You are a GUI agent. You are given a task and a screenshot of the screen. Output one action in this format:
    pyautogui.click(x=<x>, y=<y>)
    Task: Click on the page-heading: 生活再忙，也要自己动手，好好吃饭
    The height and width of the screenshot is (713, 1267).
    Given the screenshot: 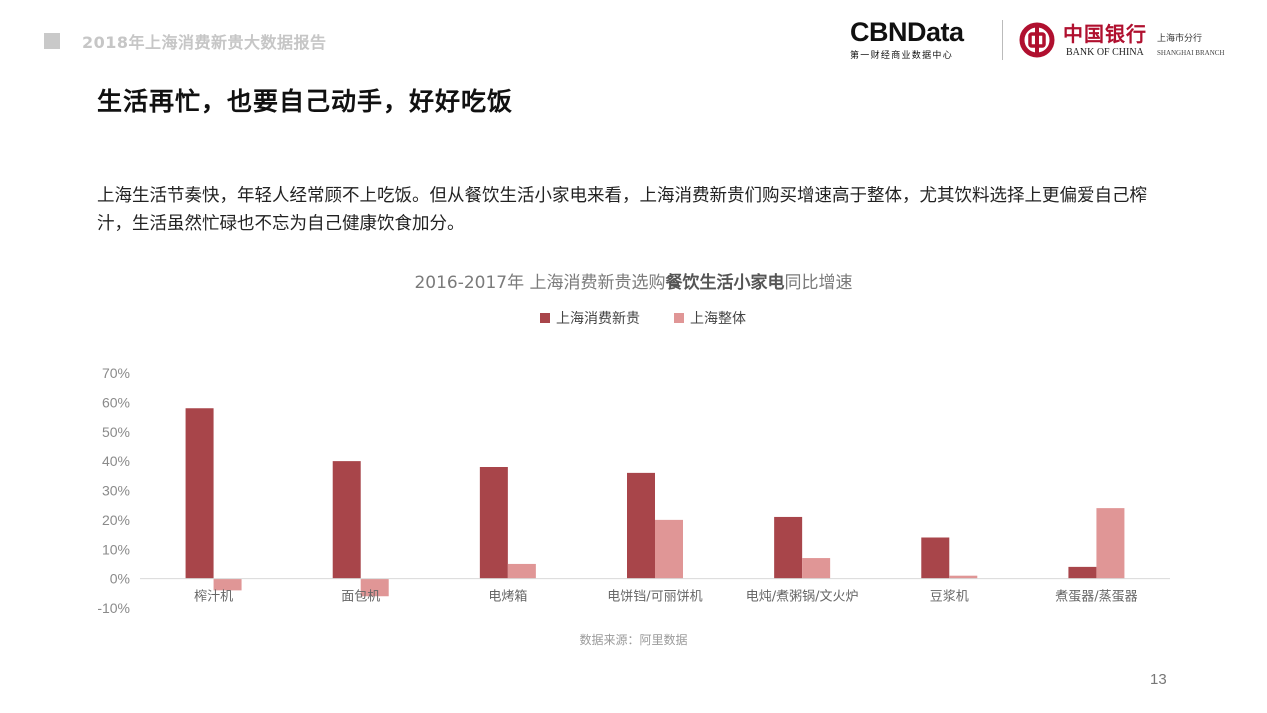 What is the action you would take?
    pyautogui.click(x=305, y=101)
    